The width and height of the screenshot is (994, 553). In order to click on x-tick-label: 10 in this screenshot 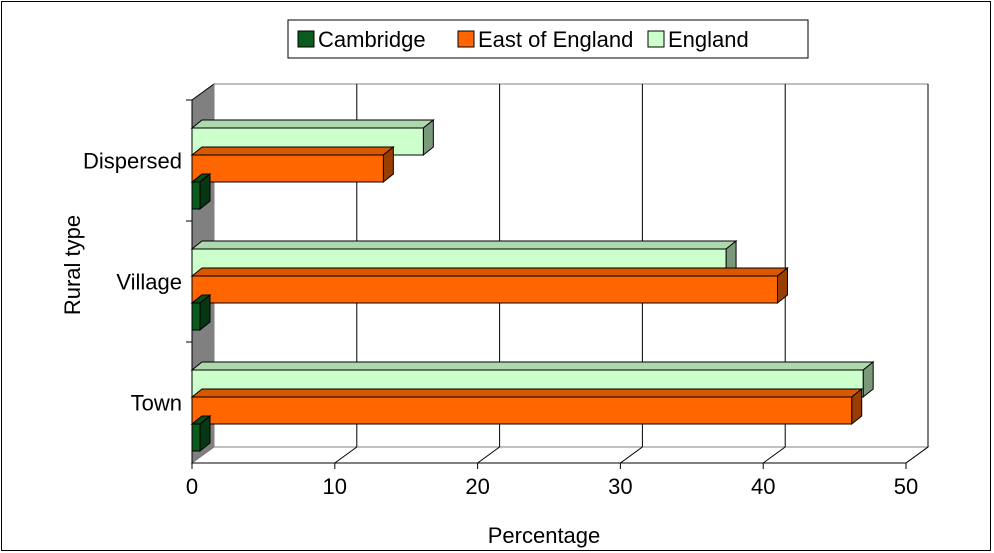, I will do `click(335, 486)`.